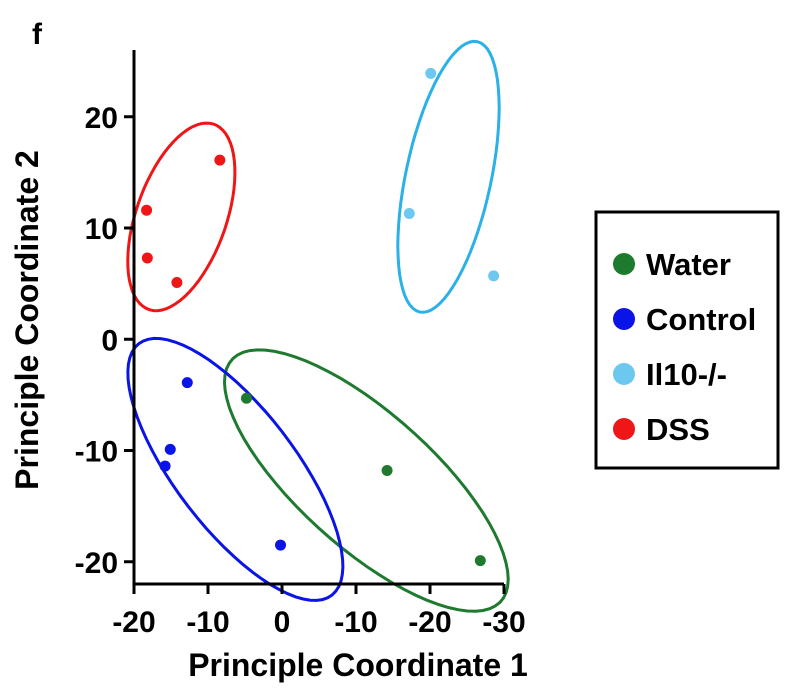 This screenshot has width=788, height=692. Describe the element at coordinates (688, 264) in the screenshot. I see `legend-label-water: Water` at that location.